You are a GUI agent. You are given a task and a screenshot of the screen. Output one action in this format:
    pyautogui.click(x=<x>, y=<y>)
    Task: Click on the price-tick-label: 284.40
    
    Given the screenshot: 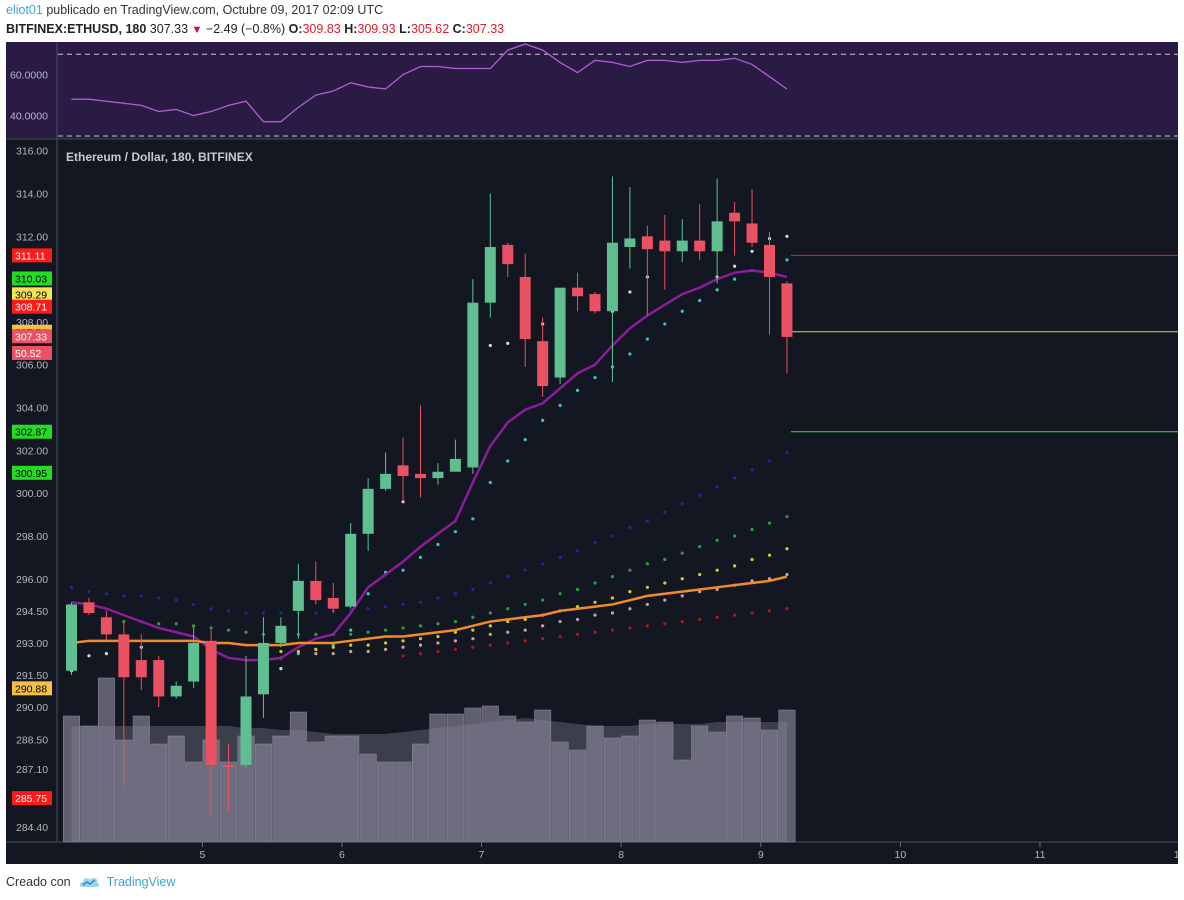 What is the action you would take?
    pyautogui.click(x=32, y=828)
    